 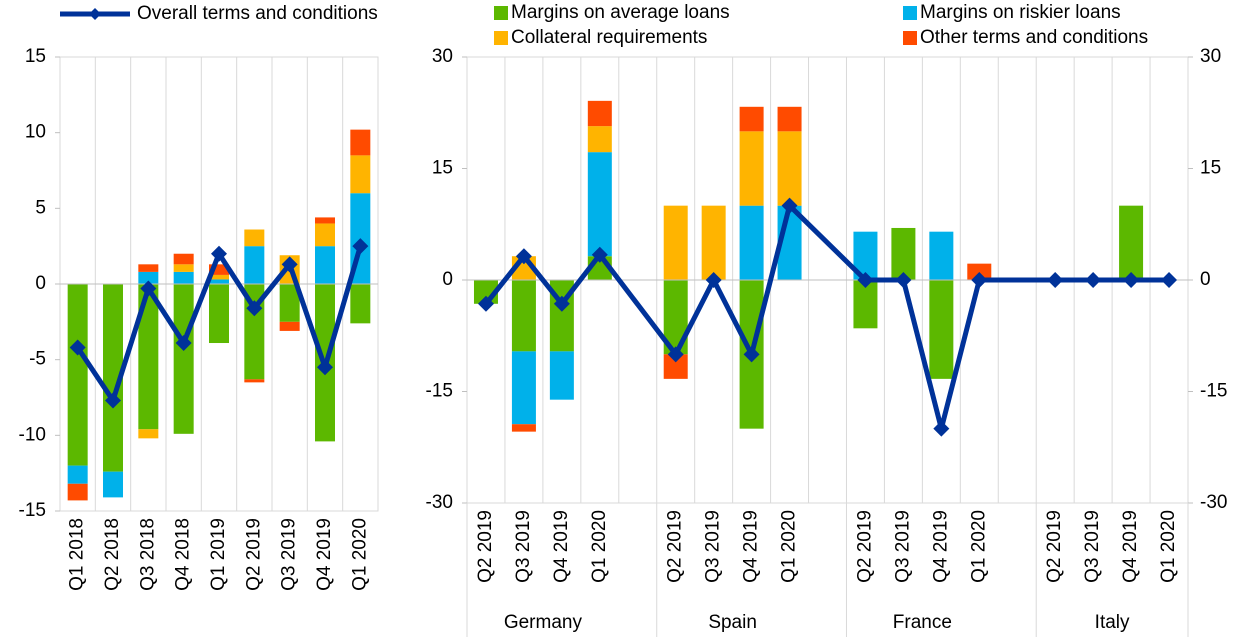 What do you see at coordinates (32, 510) in the screenshot?
I see `y-tick-label: -15` at bounding box center [32, 510].